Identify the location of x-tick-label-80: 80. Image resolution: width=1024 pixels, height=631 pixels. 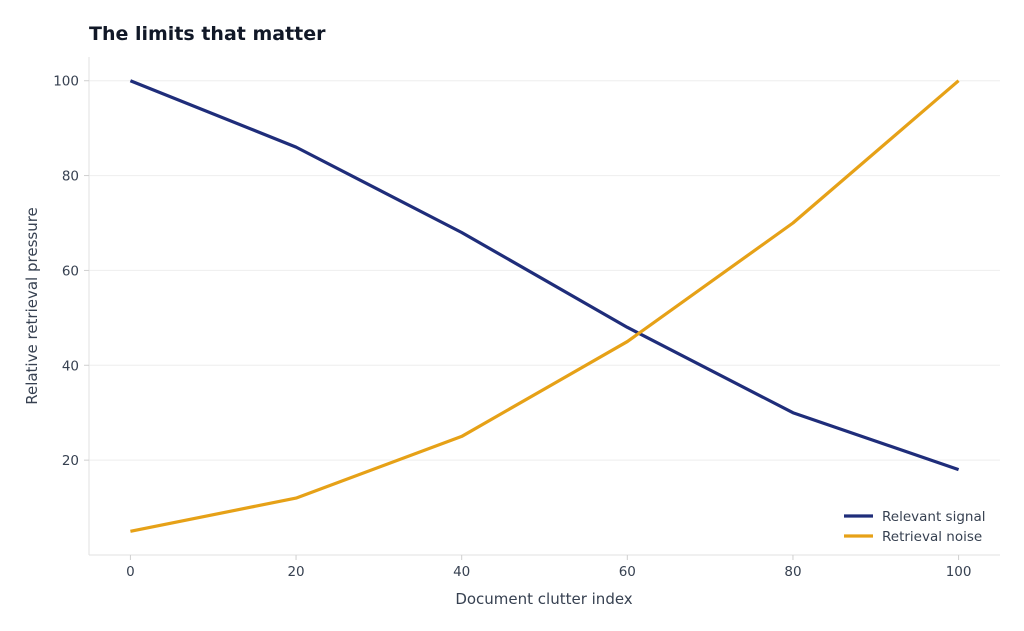
(792, 572).